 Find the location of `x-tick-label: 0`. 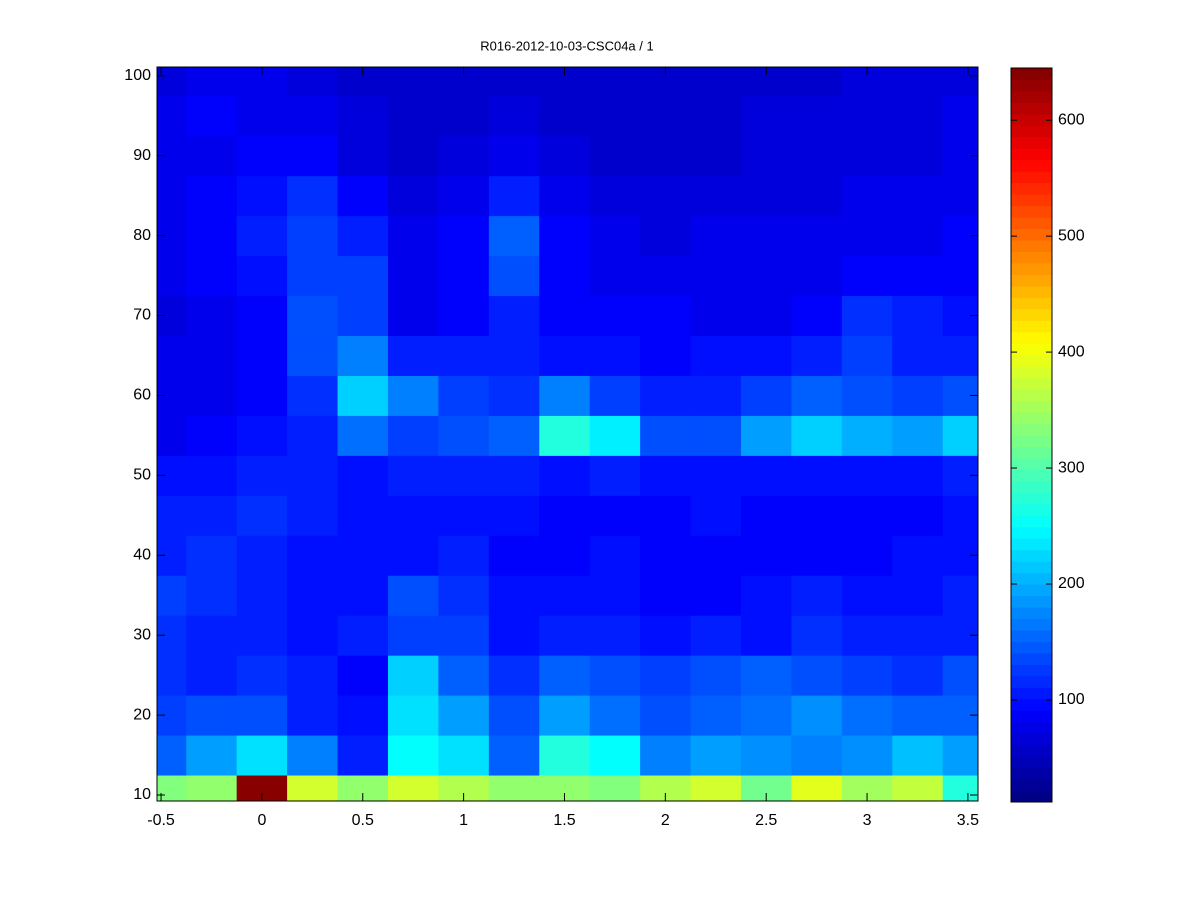

x-tick-label: 0 is located at coordinates (261, 820).